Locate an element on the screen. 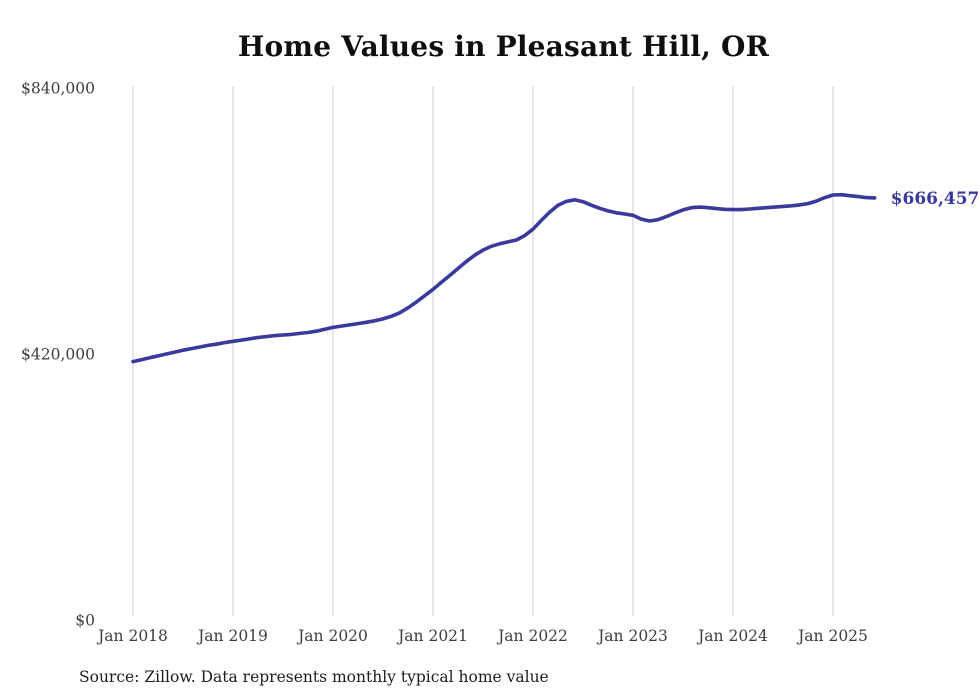 The image size is (980, 699). y-tick-label: $0 is located at coordinates (85, 621).